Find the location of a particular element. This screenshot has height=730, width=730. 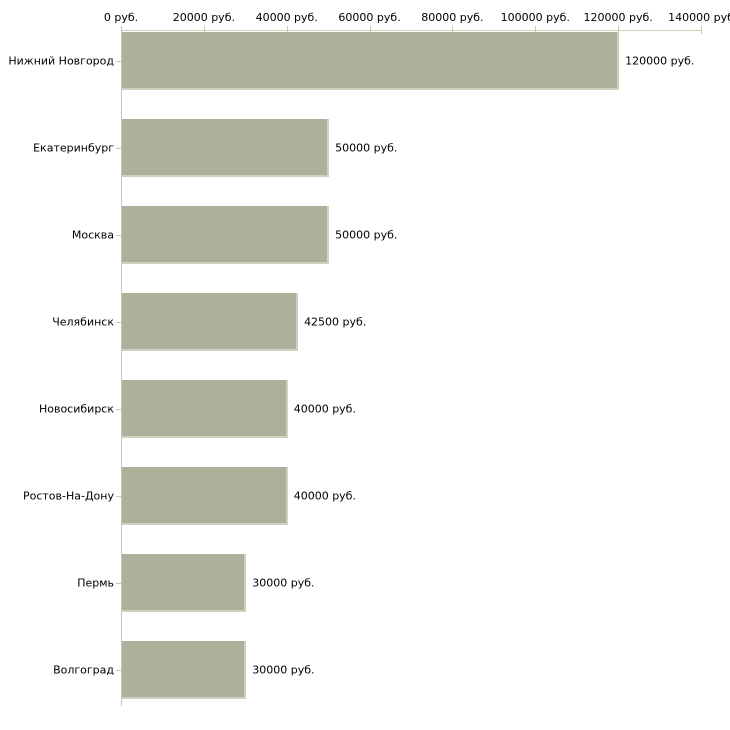

category-label: Челябинск is located at coordinates (83, 322).